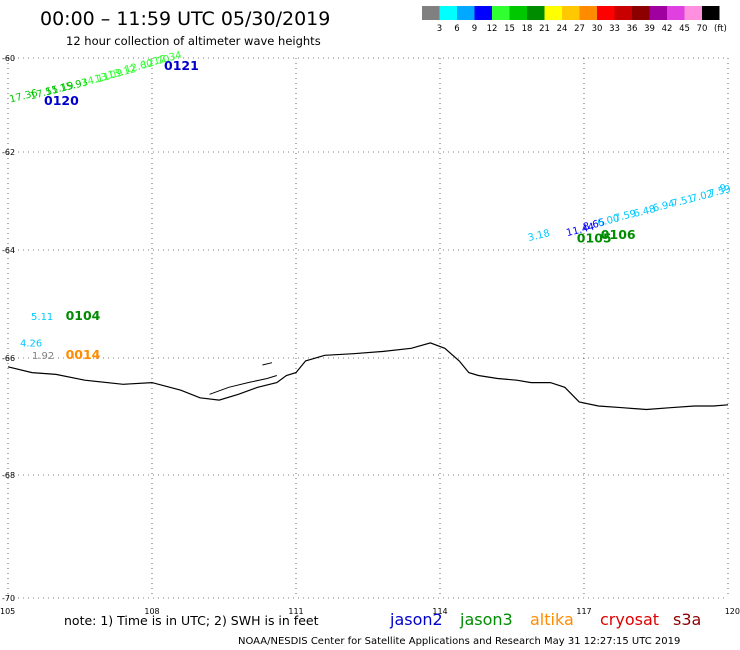 The image size is (740, 650). What do you see at coordinates (618, 234) in the screenshot?
I see `pass-time-label: 0106` at bounding box center [618, 234].